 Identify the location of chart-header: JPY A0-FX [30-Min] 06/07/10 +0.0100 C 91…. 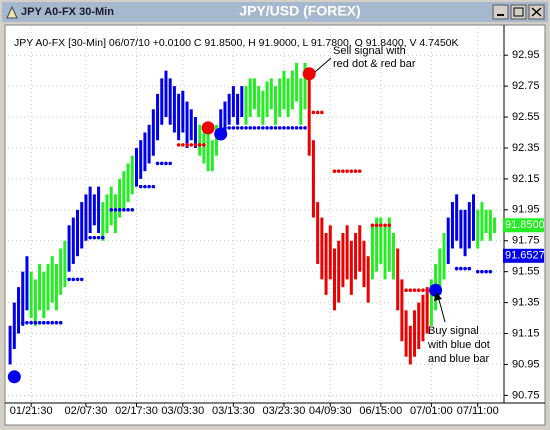
(236, 43).